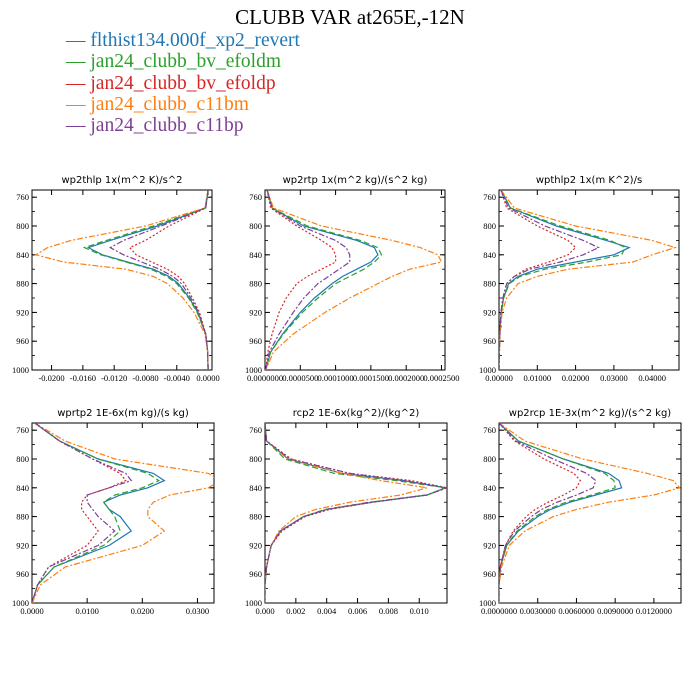 The height and width of the screenshot is (700, 700). Describe the element at coordinates (169, 104) in the screenshot. I see `legend-label: jan24_clubb_c11bm` at that location.